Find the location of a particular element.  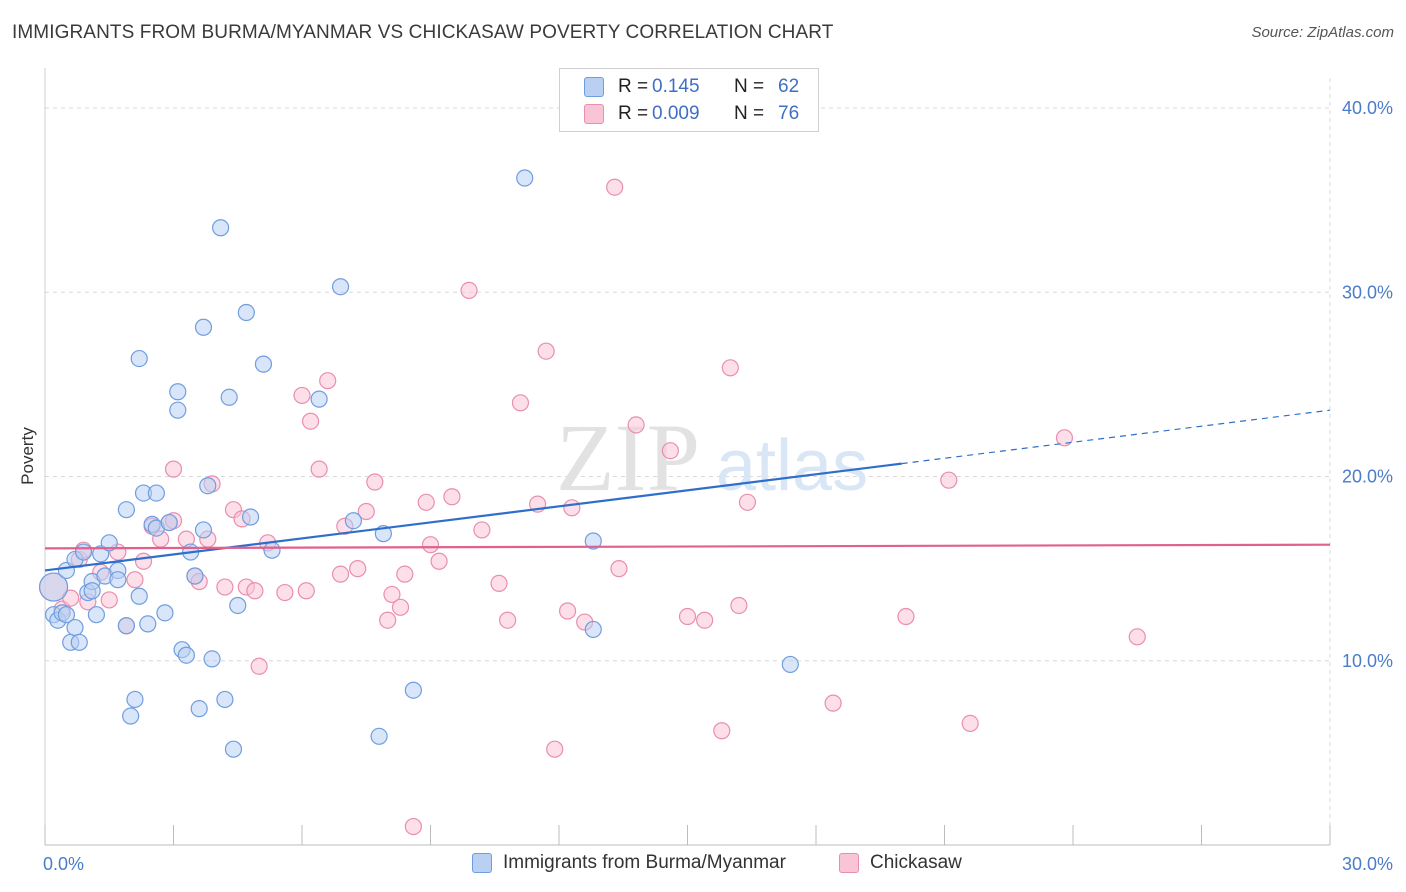

legend-label-burma: Immigrants from Burma/Myanmar is located at coordinates (644, 862).